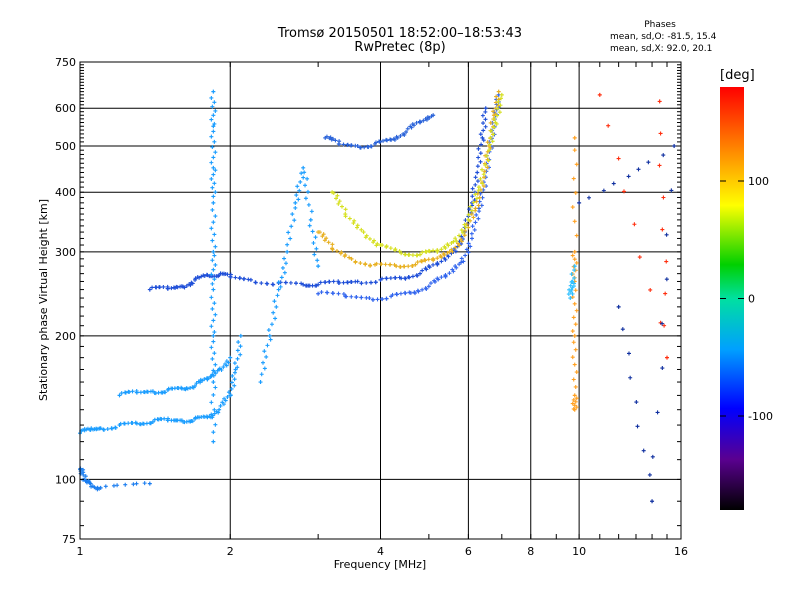 This screenshot has width=800, height=600. I want to click on x-axis-label: Frequency [MHz], so click(380, 564).